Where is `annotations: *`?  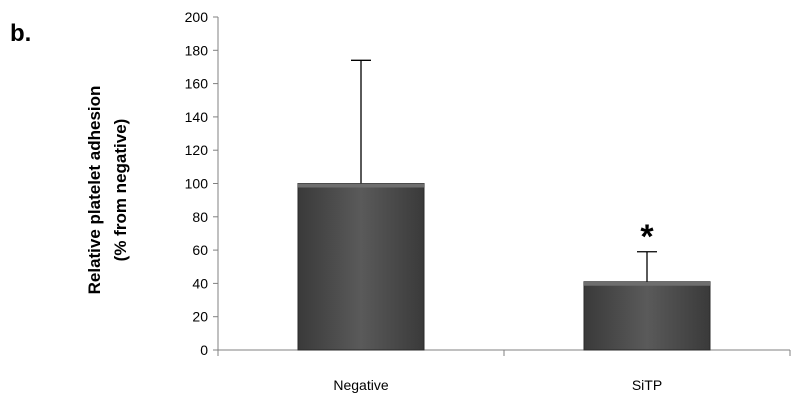
annotations: * is located at coordinates (647, 237).